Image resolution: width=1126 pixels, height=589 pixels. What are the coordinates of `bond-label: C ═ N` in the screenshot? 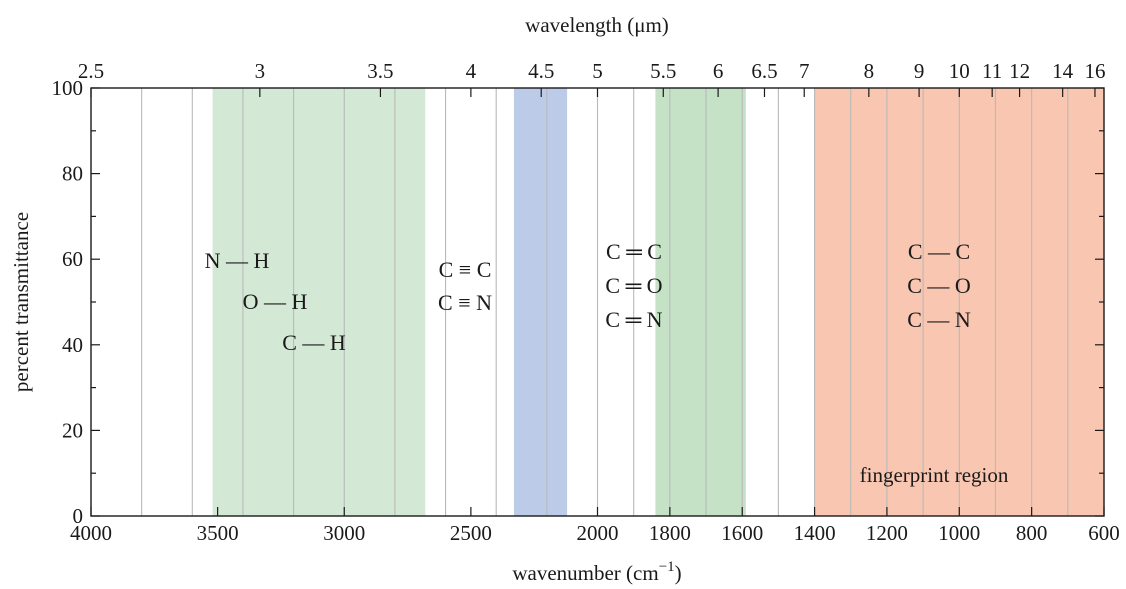 It's located at (633, 319).